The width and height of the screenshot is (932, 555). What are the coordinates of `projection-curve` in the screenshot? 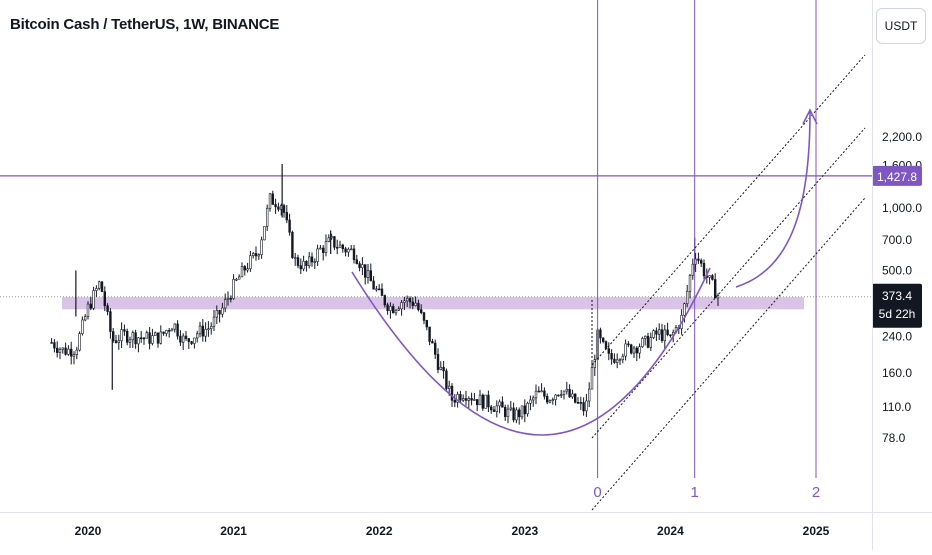 It's located at (773, 199).